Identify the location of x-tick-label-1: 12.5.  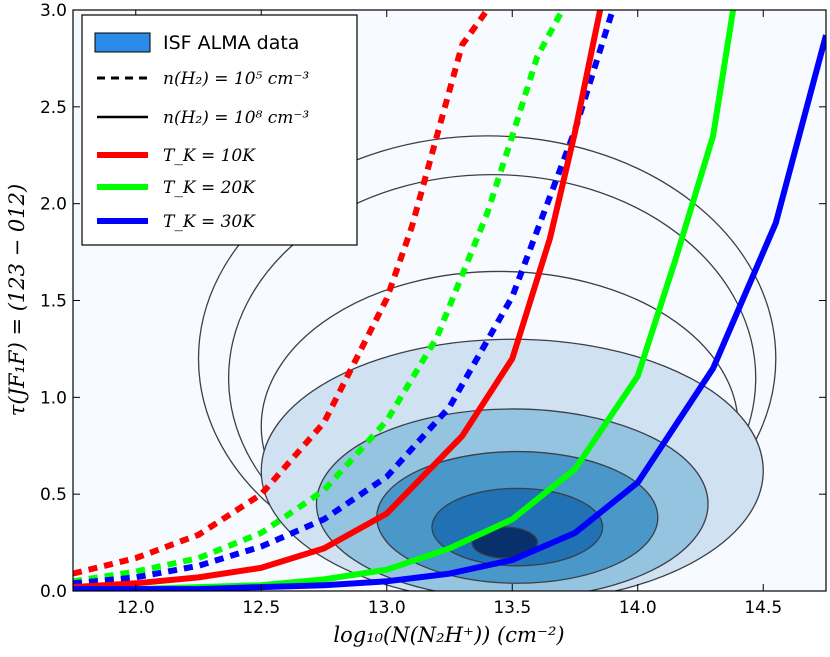
(261, 608).